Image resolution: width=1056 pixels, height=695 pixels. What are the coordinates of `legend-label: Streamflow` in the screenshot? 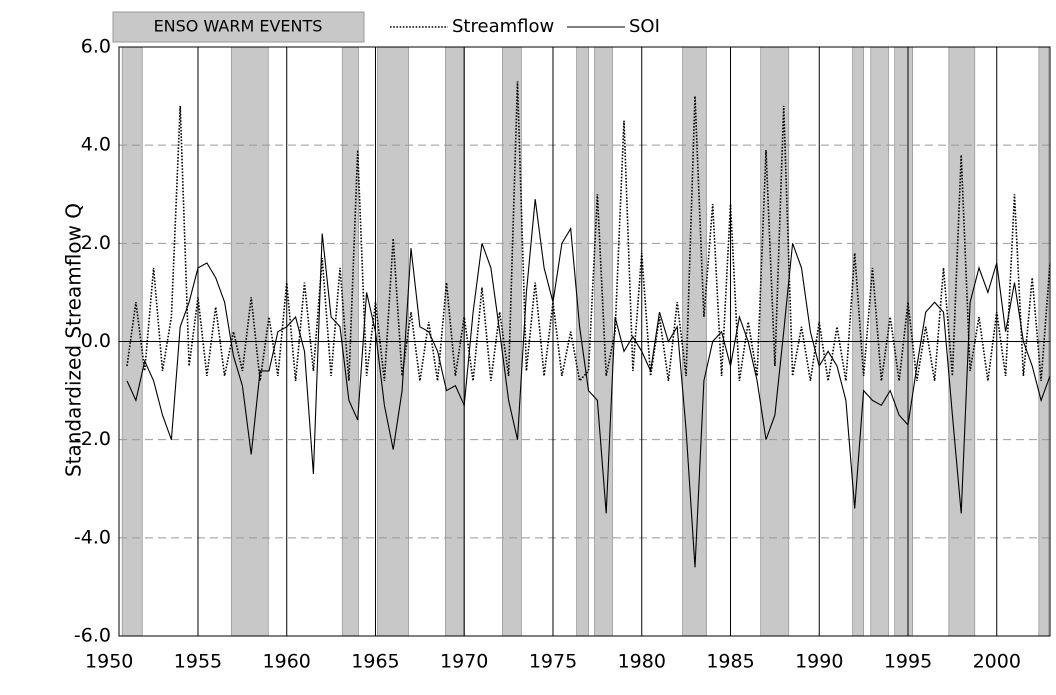 It's located at (503, 26).